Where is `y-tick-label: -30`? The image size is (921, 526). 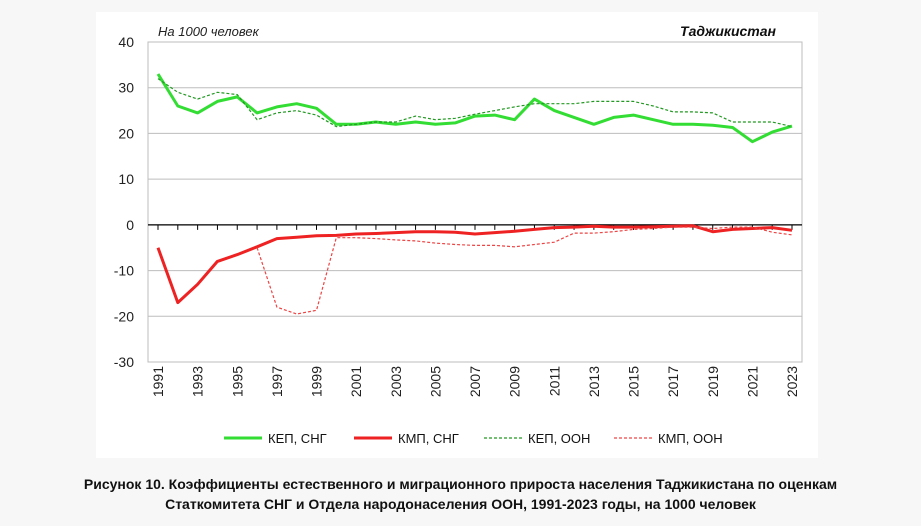 y-tick-label: -30 is located at coordinates (124, 362).